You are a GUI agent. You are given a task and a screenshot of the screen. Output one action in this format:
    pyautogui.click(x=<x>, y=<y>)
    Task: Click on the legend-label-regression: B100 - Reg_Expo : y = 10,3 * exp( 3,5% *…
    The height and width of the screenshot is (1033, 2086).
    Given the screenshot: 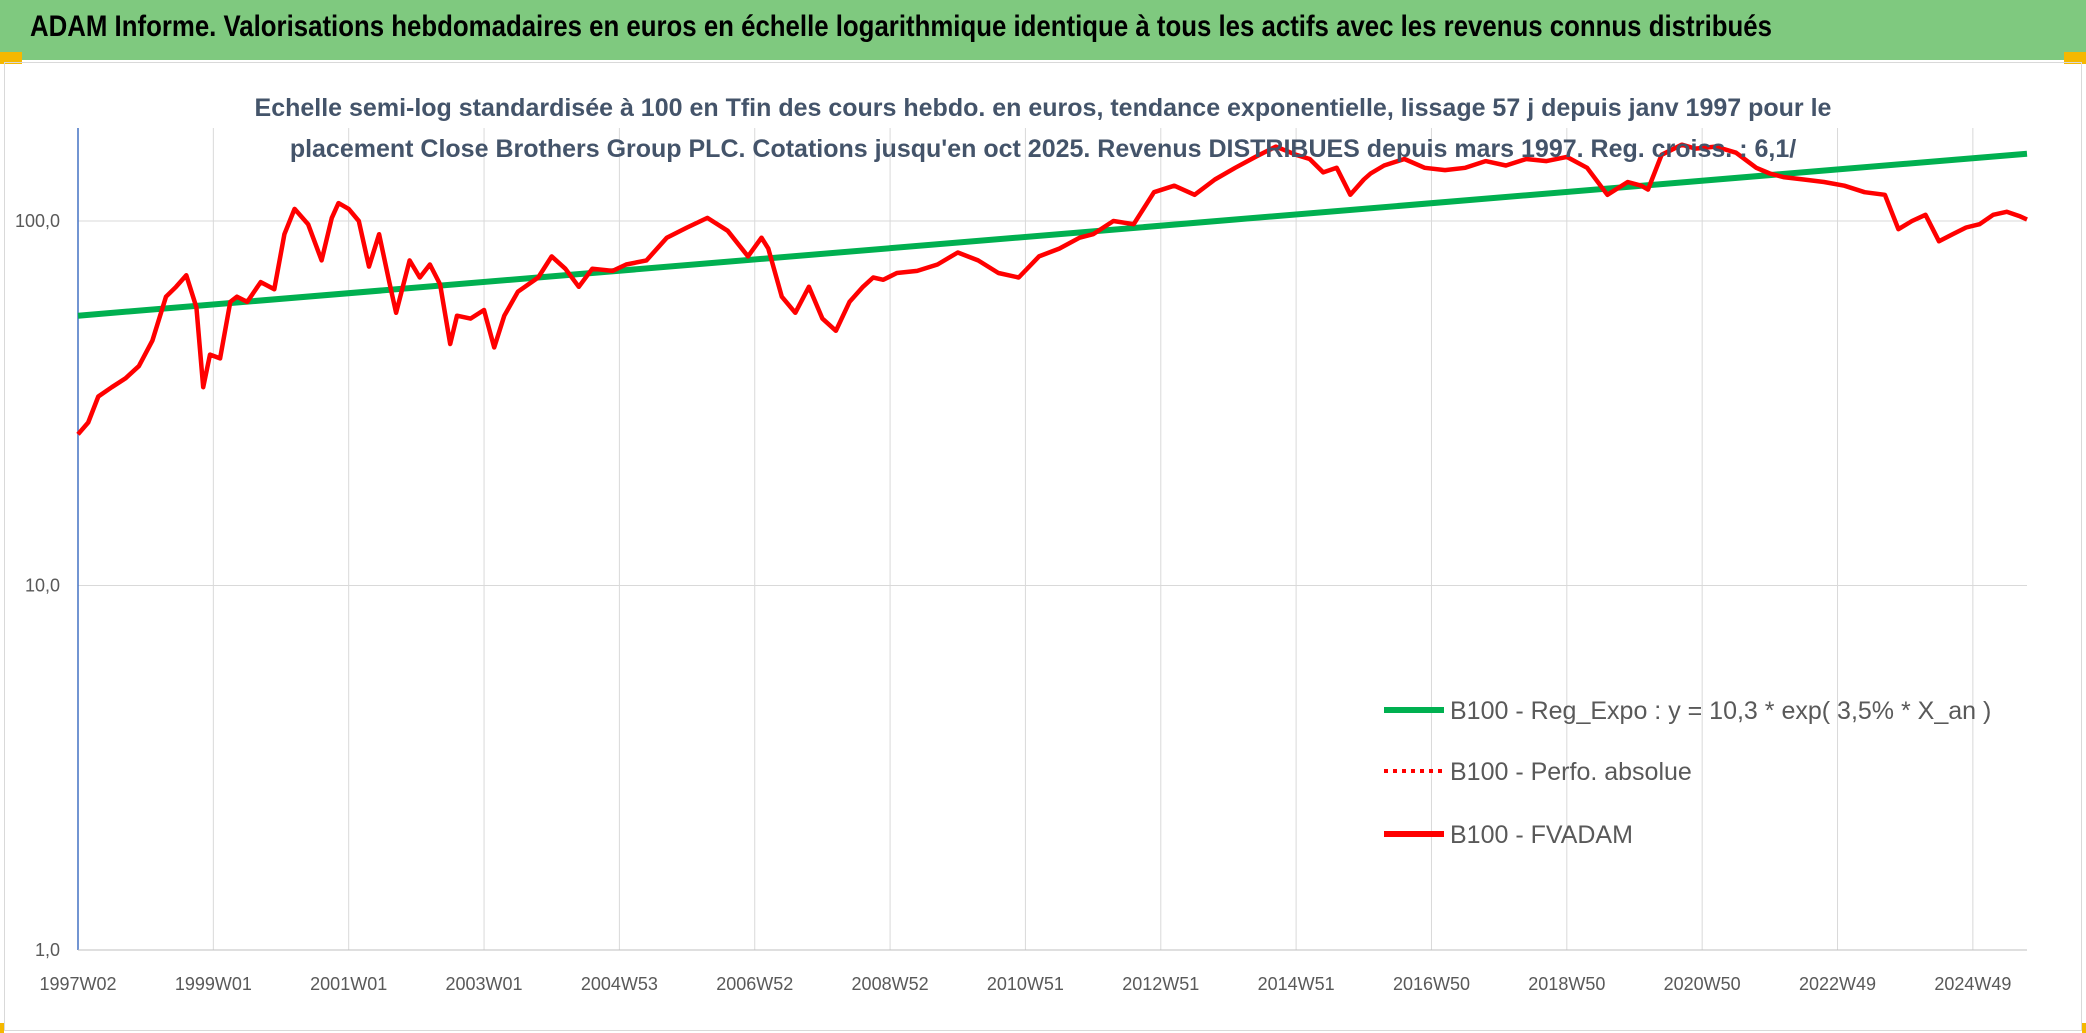 What is the action you would take?
    pyautogui.click(x=1720, y=711)
    